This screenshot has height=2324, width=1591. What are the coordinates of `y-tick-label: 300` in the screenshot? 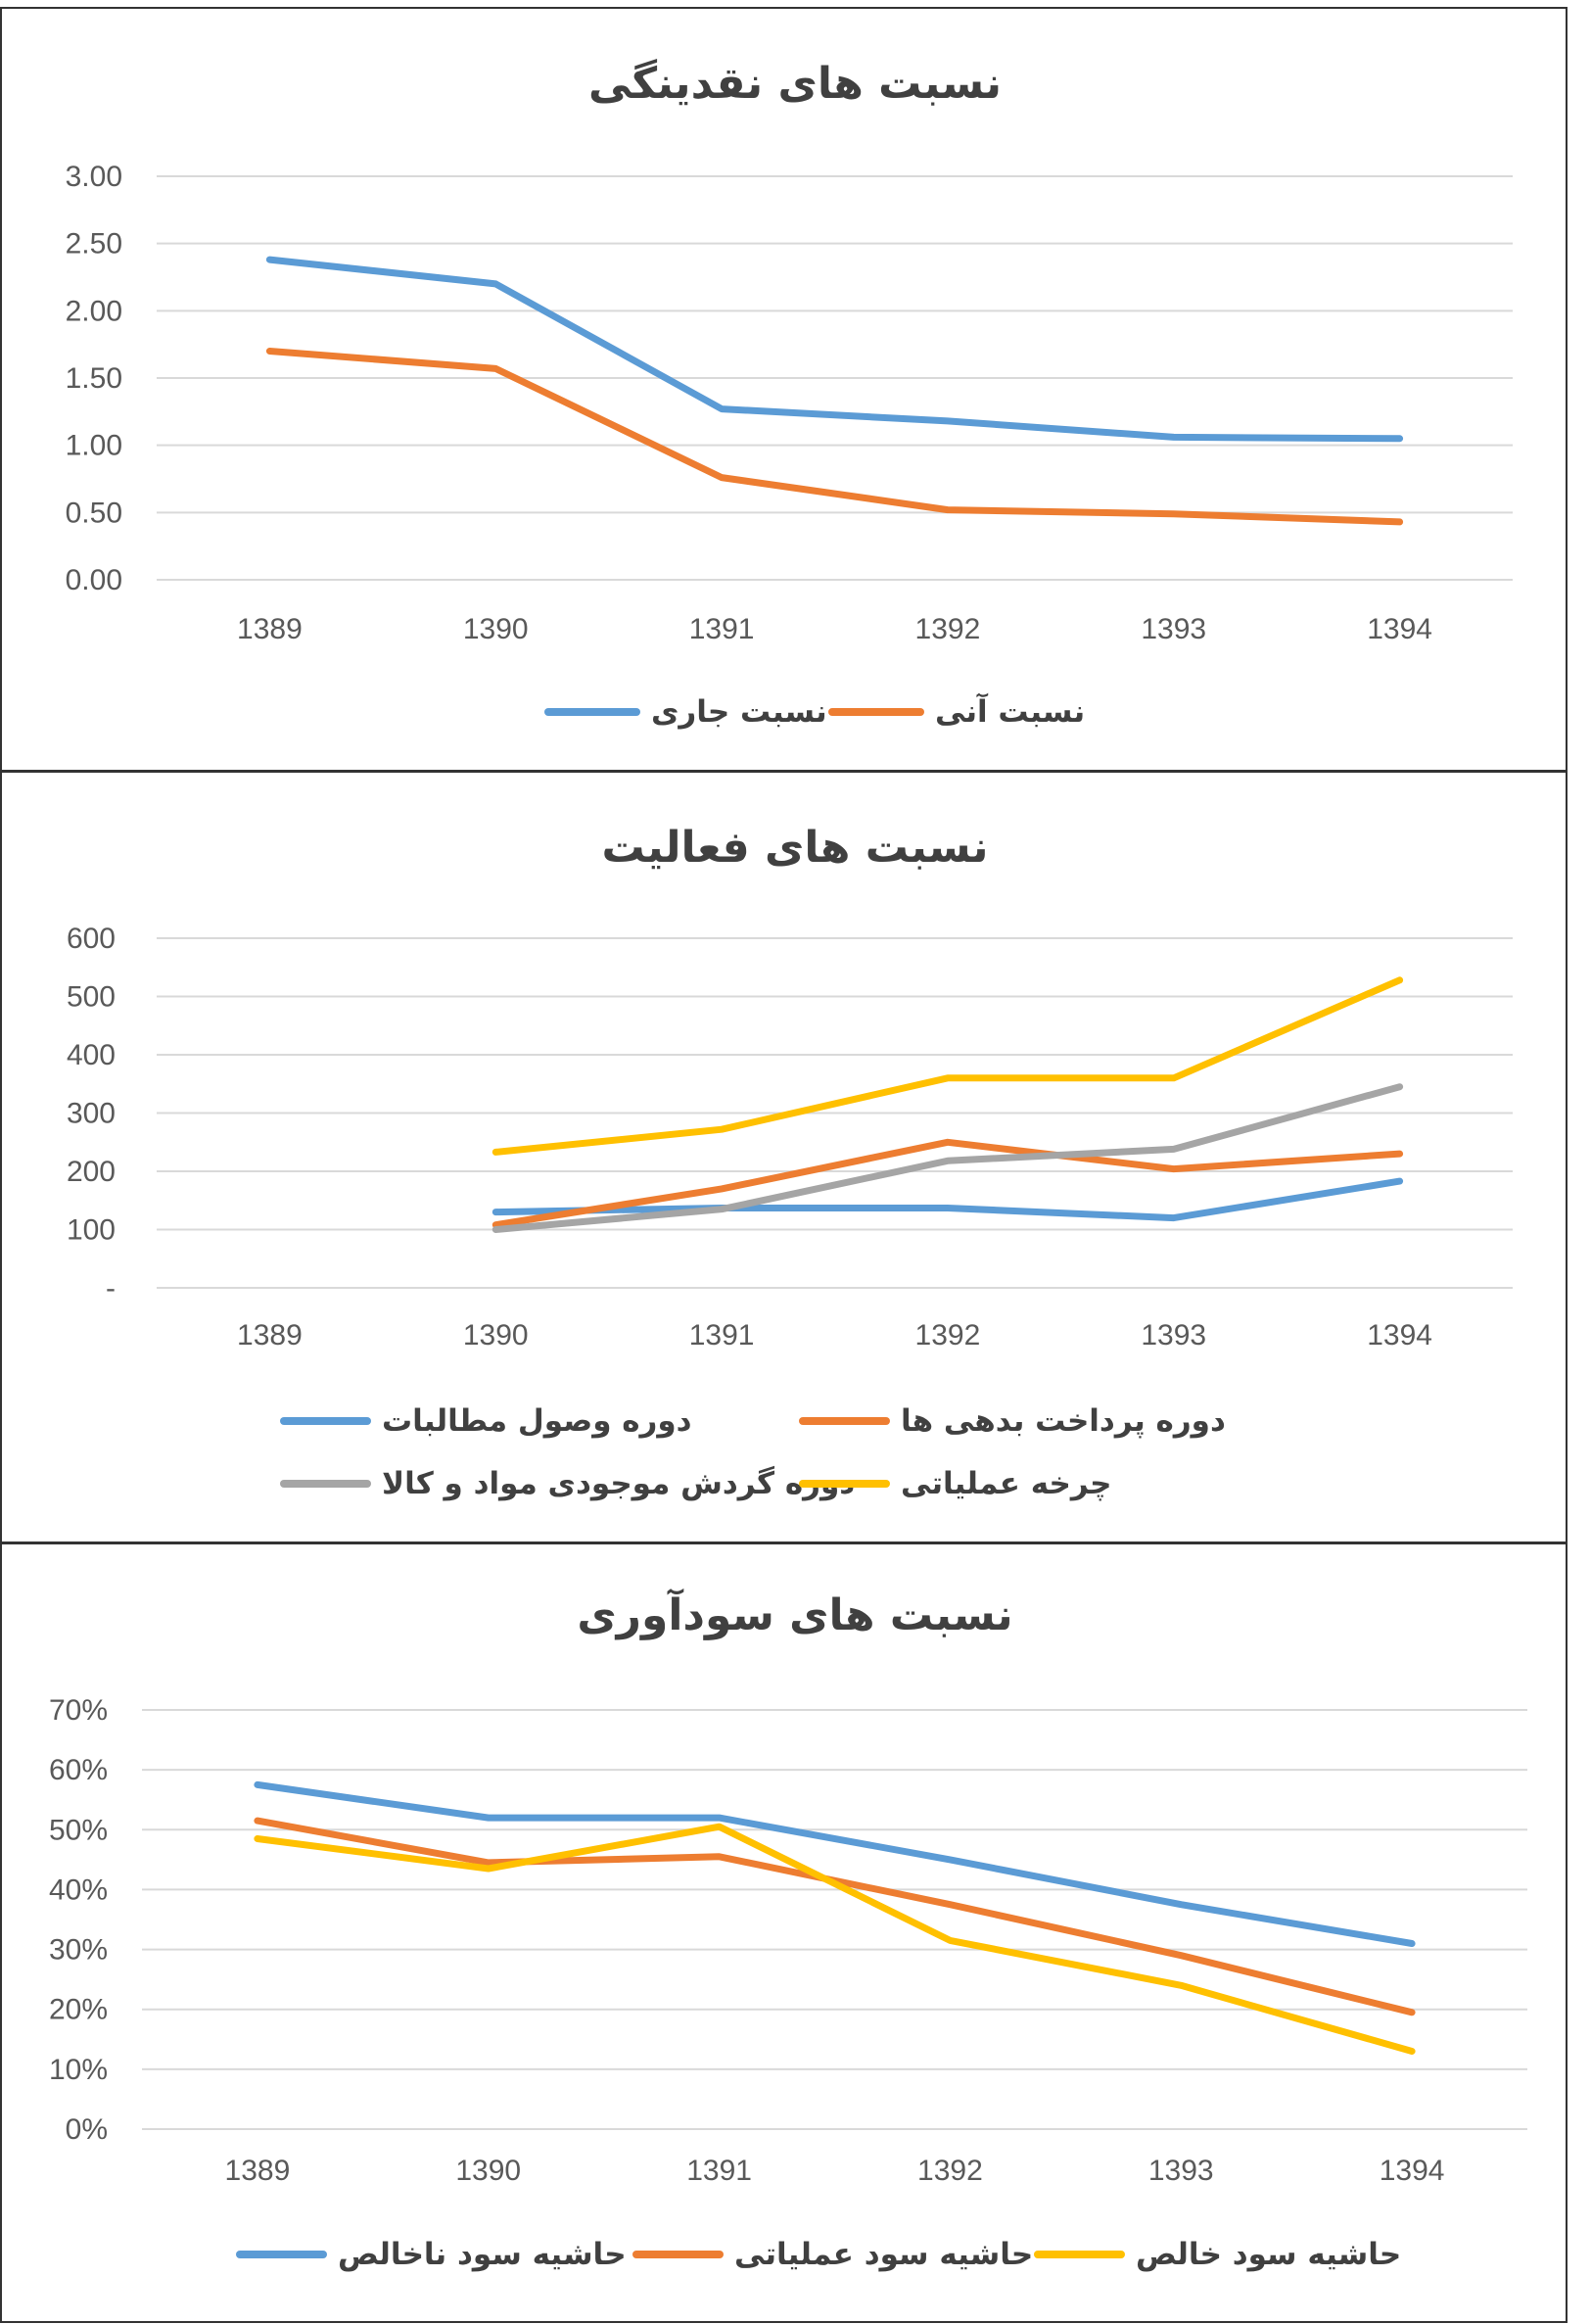 It's located at (91, 1114).